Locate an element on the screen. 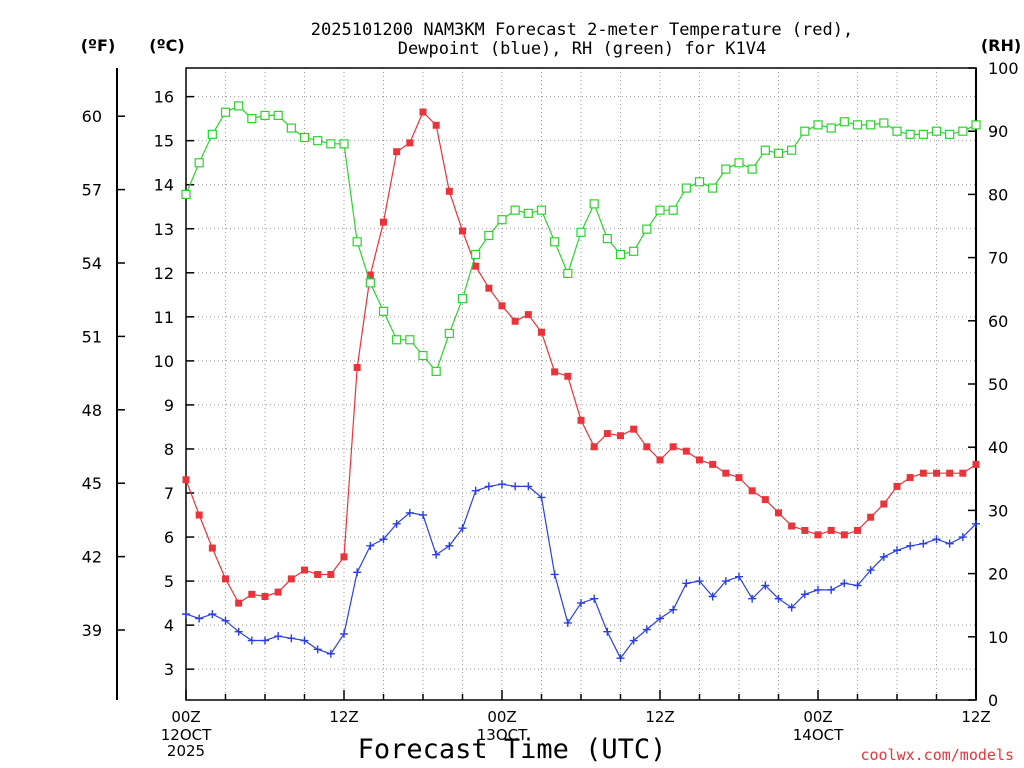 The height and width of the screenshot is (768, 1024). fahrenheit-tick-label: 48 is located at coordinates (92, 410).